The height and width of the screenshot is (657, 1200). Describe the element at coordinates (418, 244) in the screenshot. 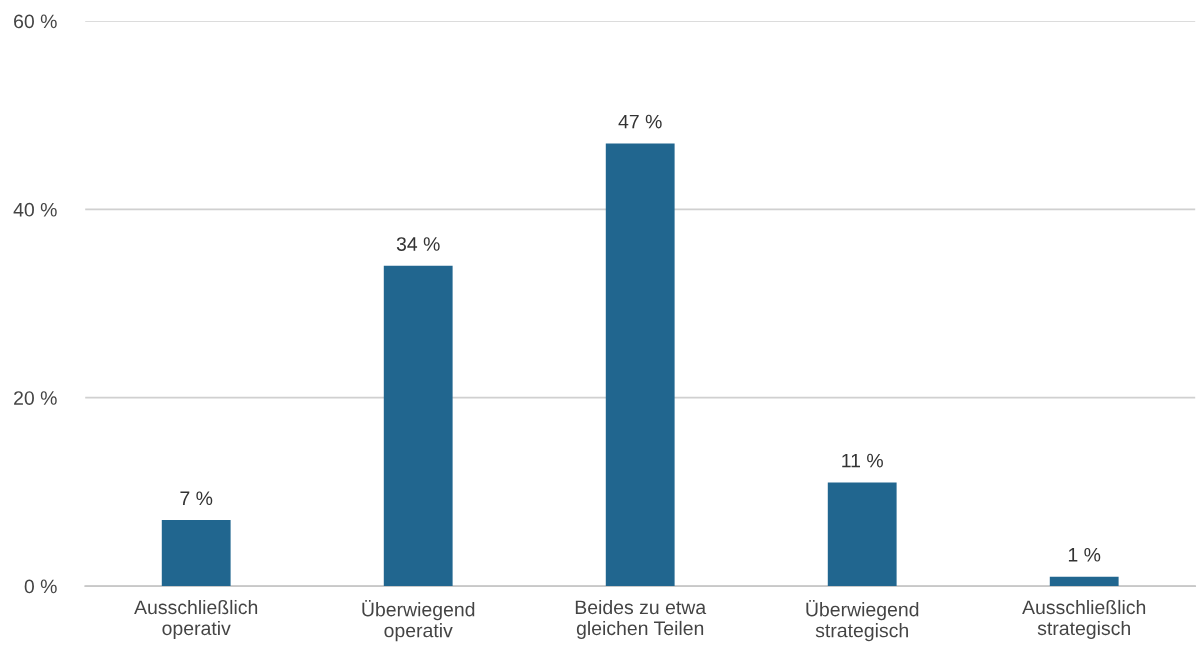

I see `data-label: 34 %` at that location.